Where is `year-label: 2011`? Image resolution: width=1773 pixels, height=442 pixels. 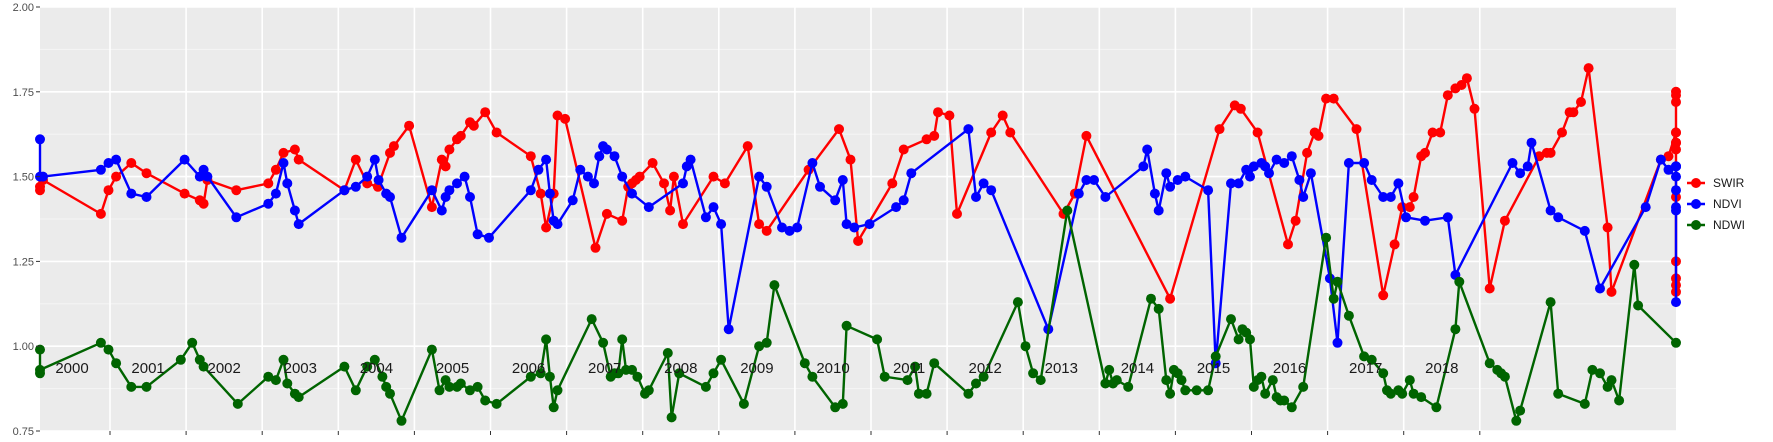
year-label: 2011 is located at coordinates (909, 368).